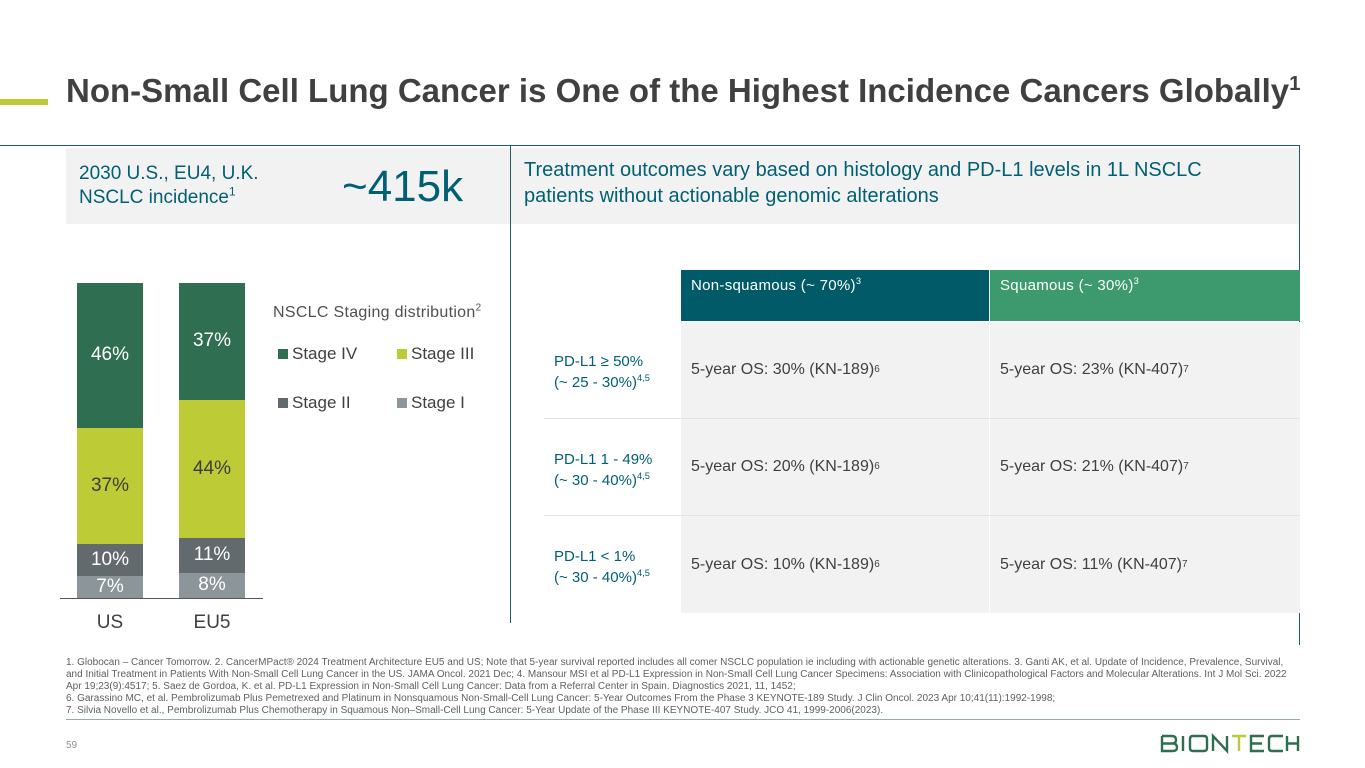 This screenshot has width=1365, height=768. I want to click on incidence-label: 2030 U.S., EU4, U.K. NSCLC incidence1, so click(169, 185).